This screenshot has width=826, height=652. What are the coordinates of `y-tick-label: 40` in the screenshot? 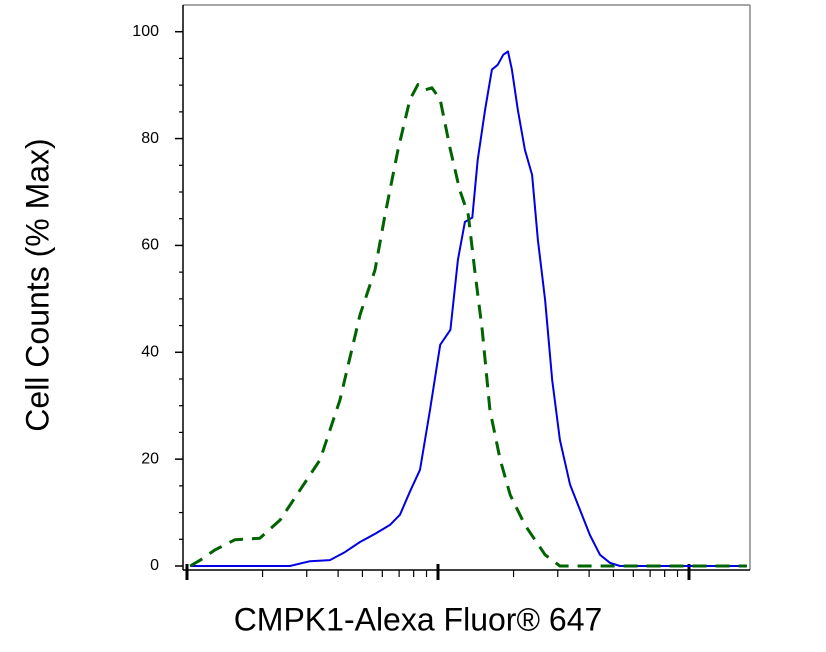 It's located at (150, 352).